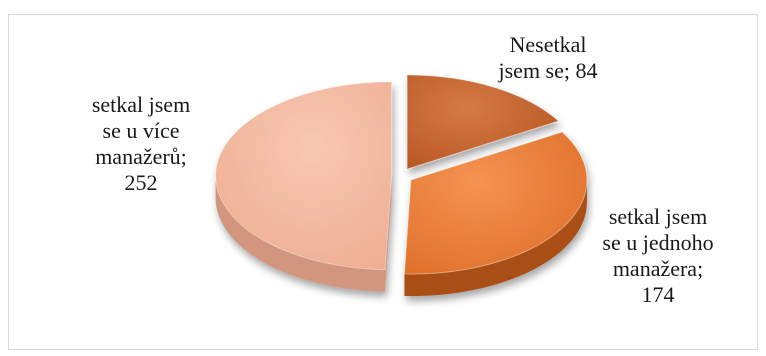 The image size is (766, 356). Describe the element at coordinates (548, 70) in the screenshot. I see `data-label-line: jsem se; 84` at that location.